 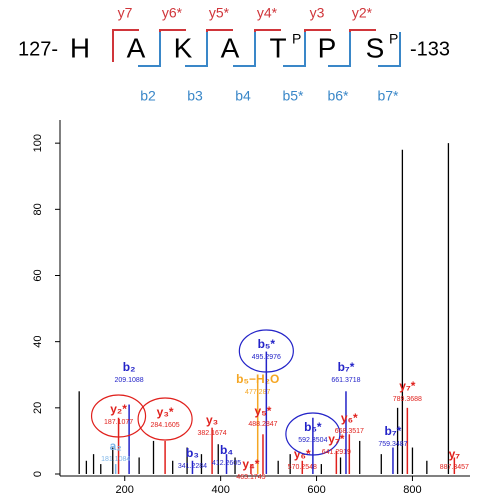 What do you see at coordinates (317, 13) in the screenshot?
I see `y-ion-label: y3` at bounding box center [317, 13].